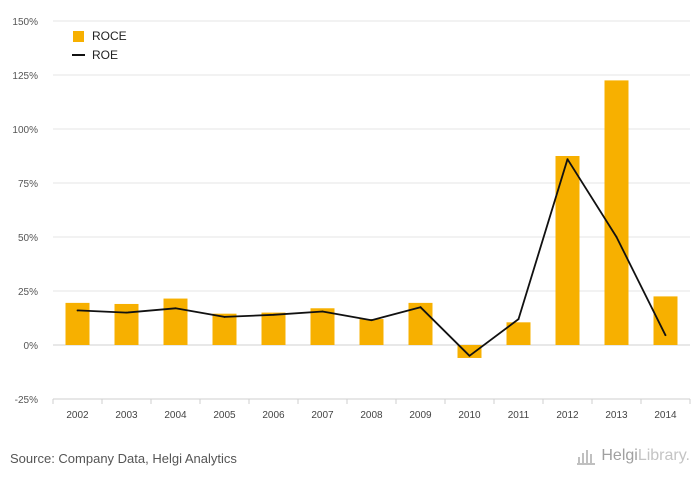 Image resolution: width=700 pixels, height=483 pixels. Describe the element at coordinates (123, 458) in the screenshot. I see `source-note: Source: Company Data, Helgi Analytics` at that location.